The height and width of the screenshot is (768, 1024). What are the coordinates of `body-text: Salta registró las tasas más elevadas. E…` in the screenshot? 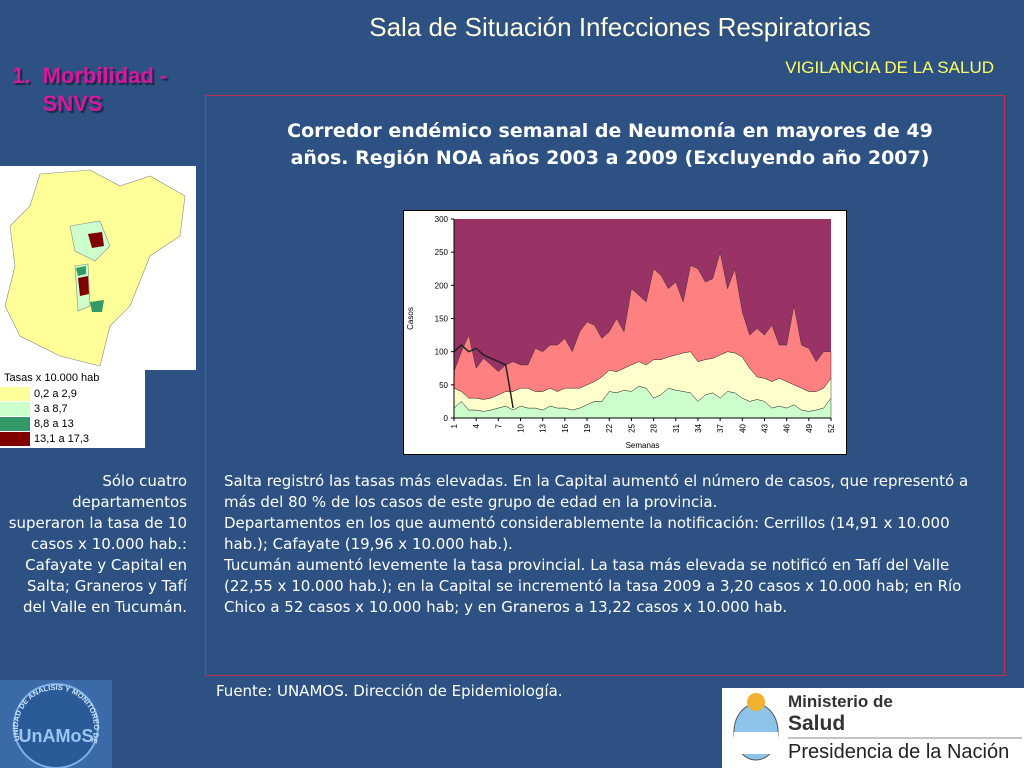 It's located at (604, 544).